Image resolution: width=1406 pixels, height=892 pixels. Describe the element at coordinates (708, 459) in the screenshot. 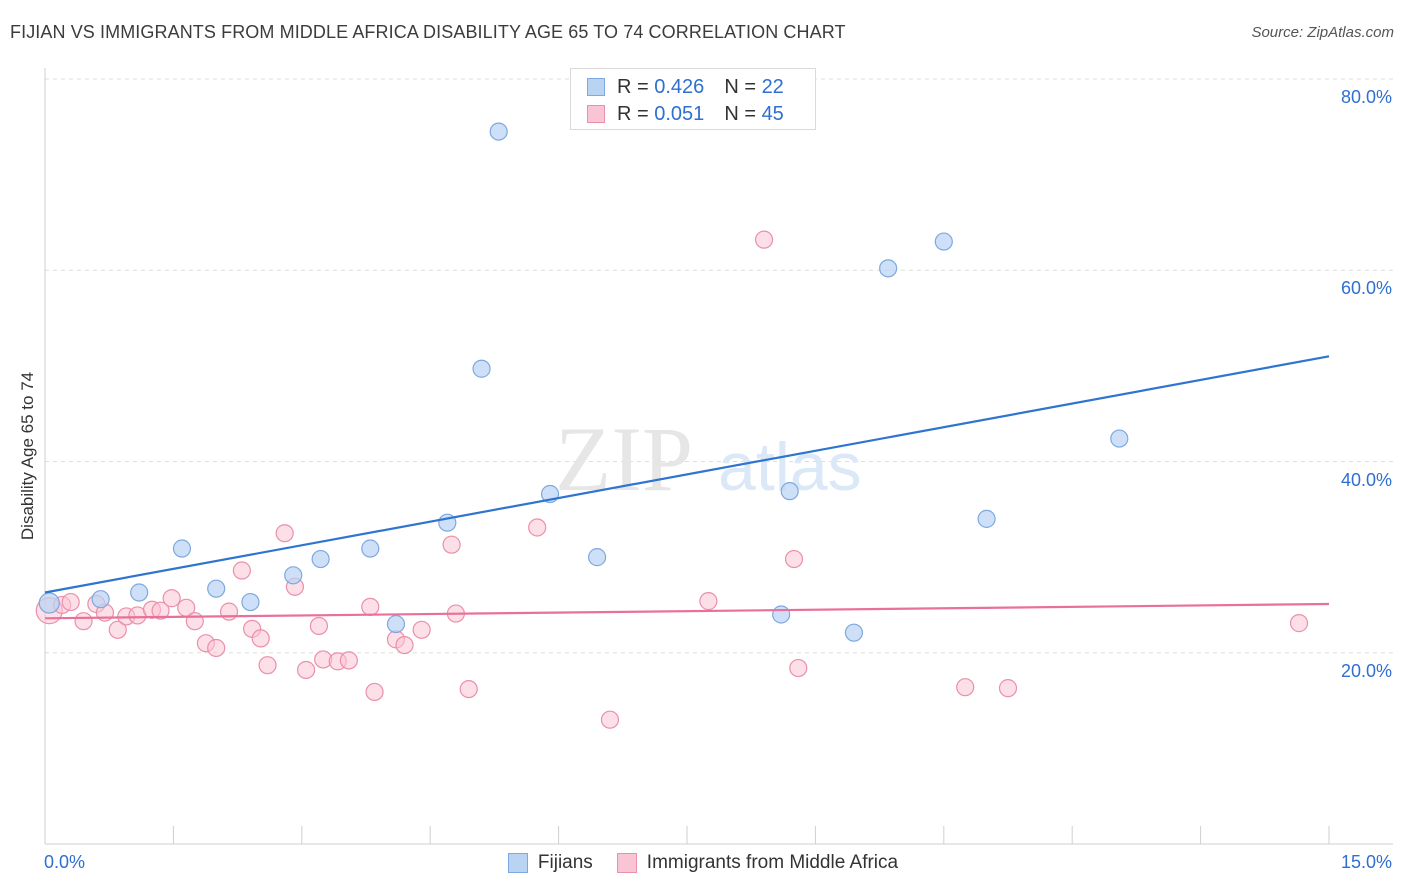

I see `watermark: ZIP atlas` at that location.